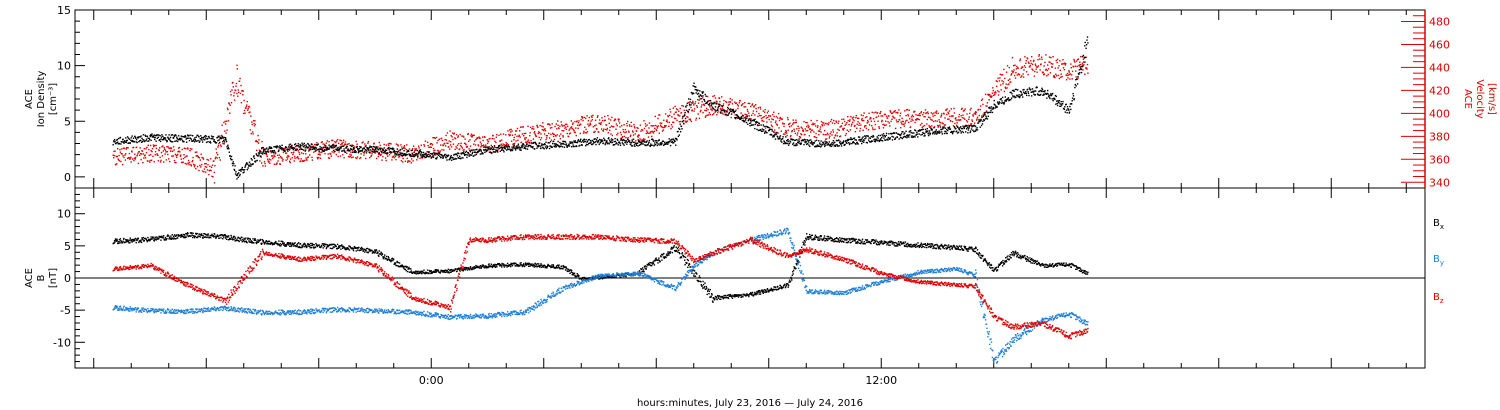 The width and height of the screenshot is (1500, 410). What do you see at coordinates (1439, 136) in the screenshot?
I see `velocity-tick-label: 380` at bounding box center [1439, 136].